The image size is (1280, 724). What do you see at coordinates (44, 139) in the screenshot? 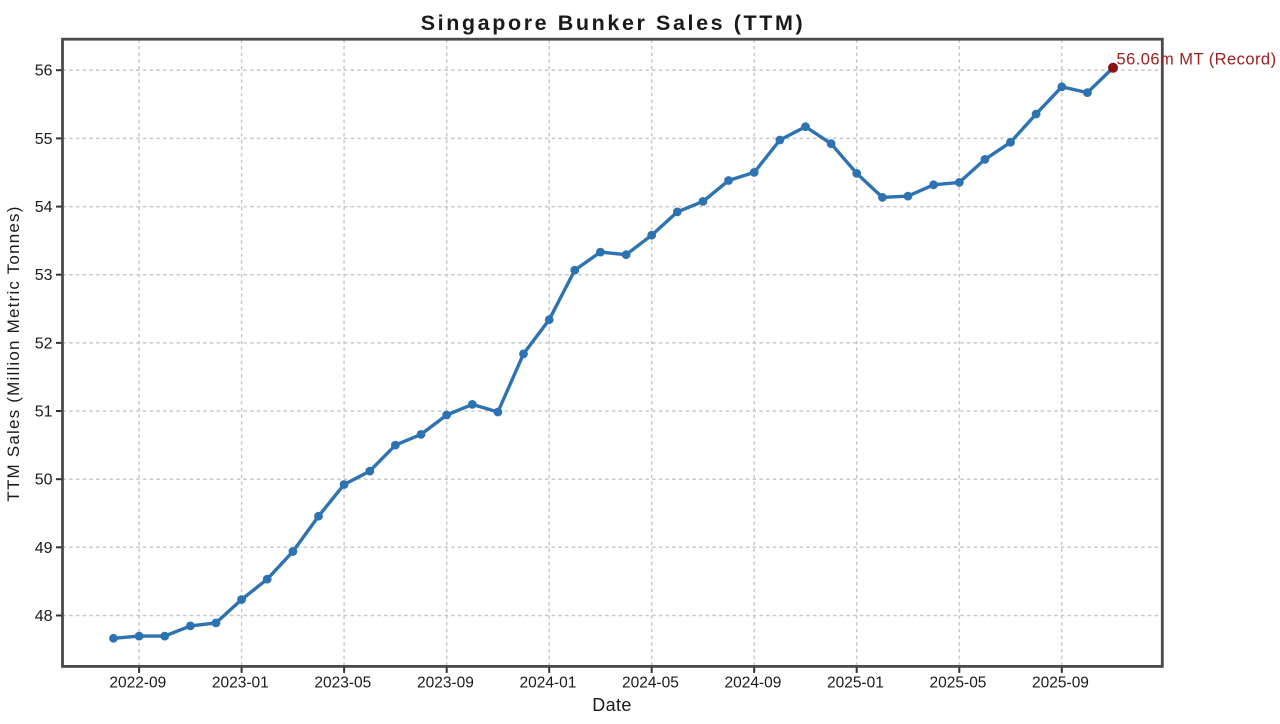
I see `svg-text: 55` at bounding box center [44, 139].